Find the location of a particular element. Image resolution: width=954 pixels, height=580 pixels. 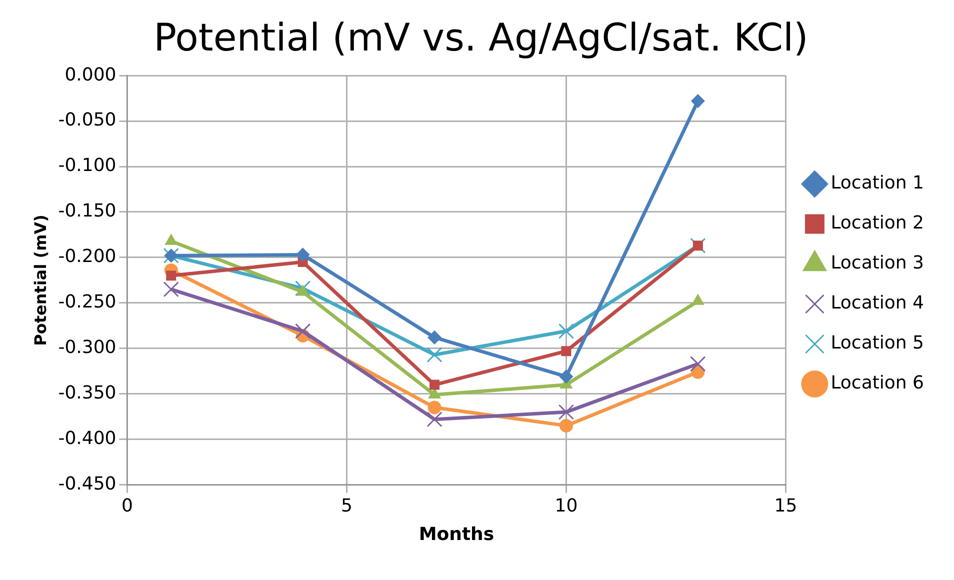

legend-label: Location 5 is located at coordinates (877, 343).